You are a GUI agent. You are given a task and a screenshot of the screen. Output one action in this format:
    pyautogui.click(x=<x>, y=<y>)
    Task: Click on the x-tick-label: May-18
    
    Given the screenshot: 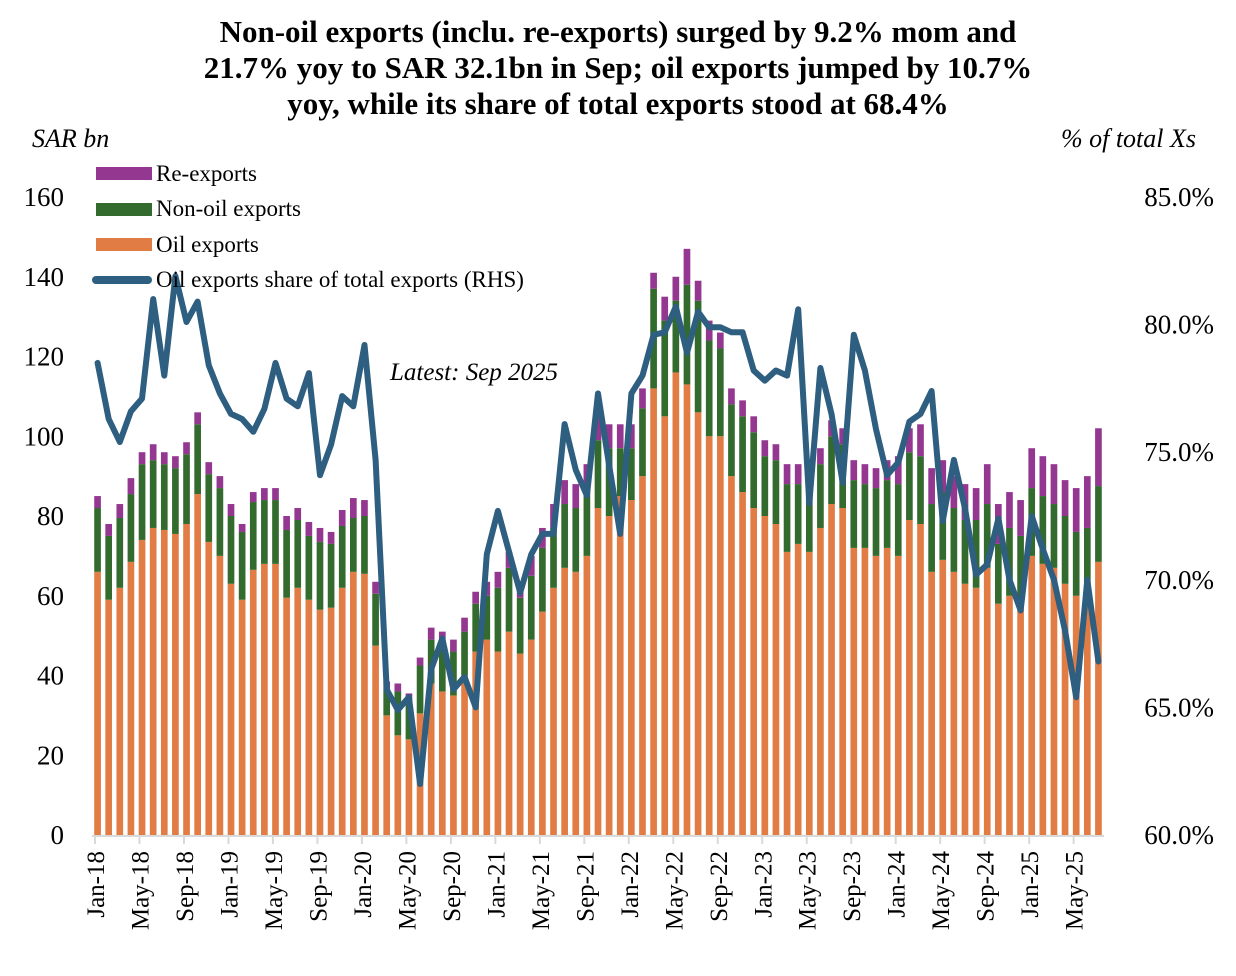 What is the action you would take?
    pyautogui.click(x=140, y=890)
    